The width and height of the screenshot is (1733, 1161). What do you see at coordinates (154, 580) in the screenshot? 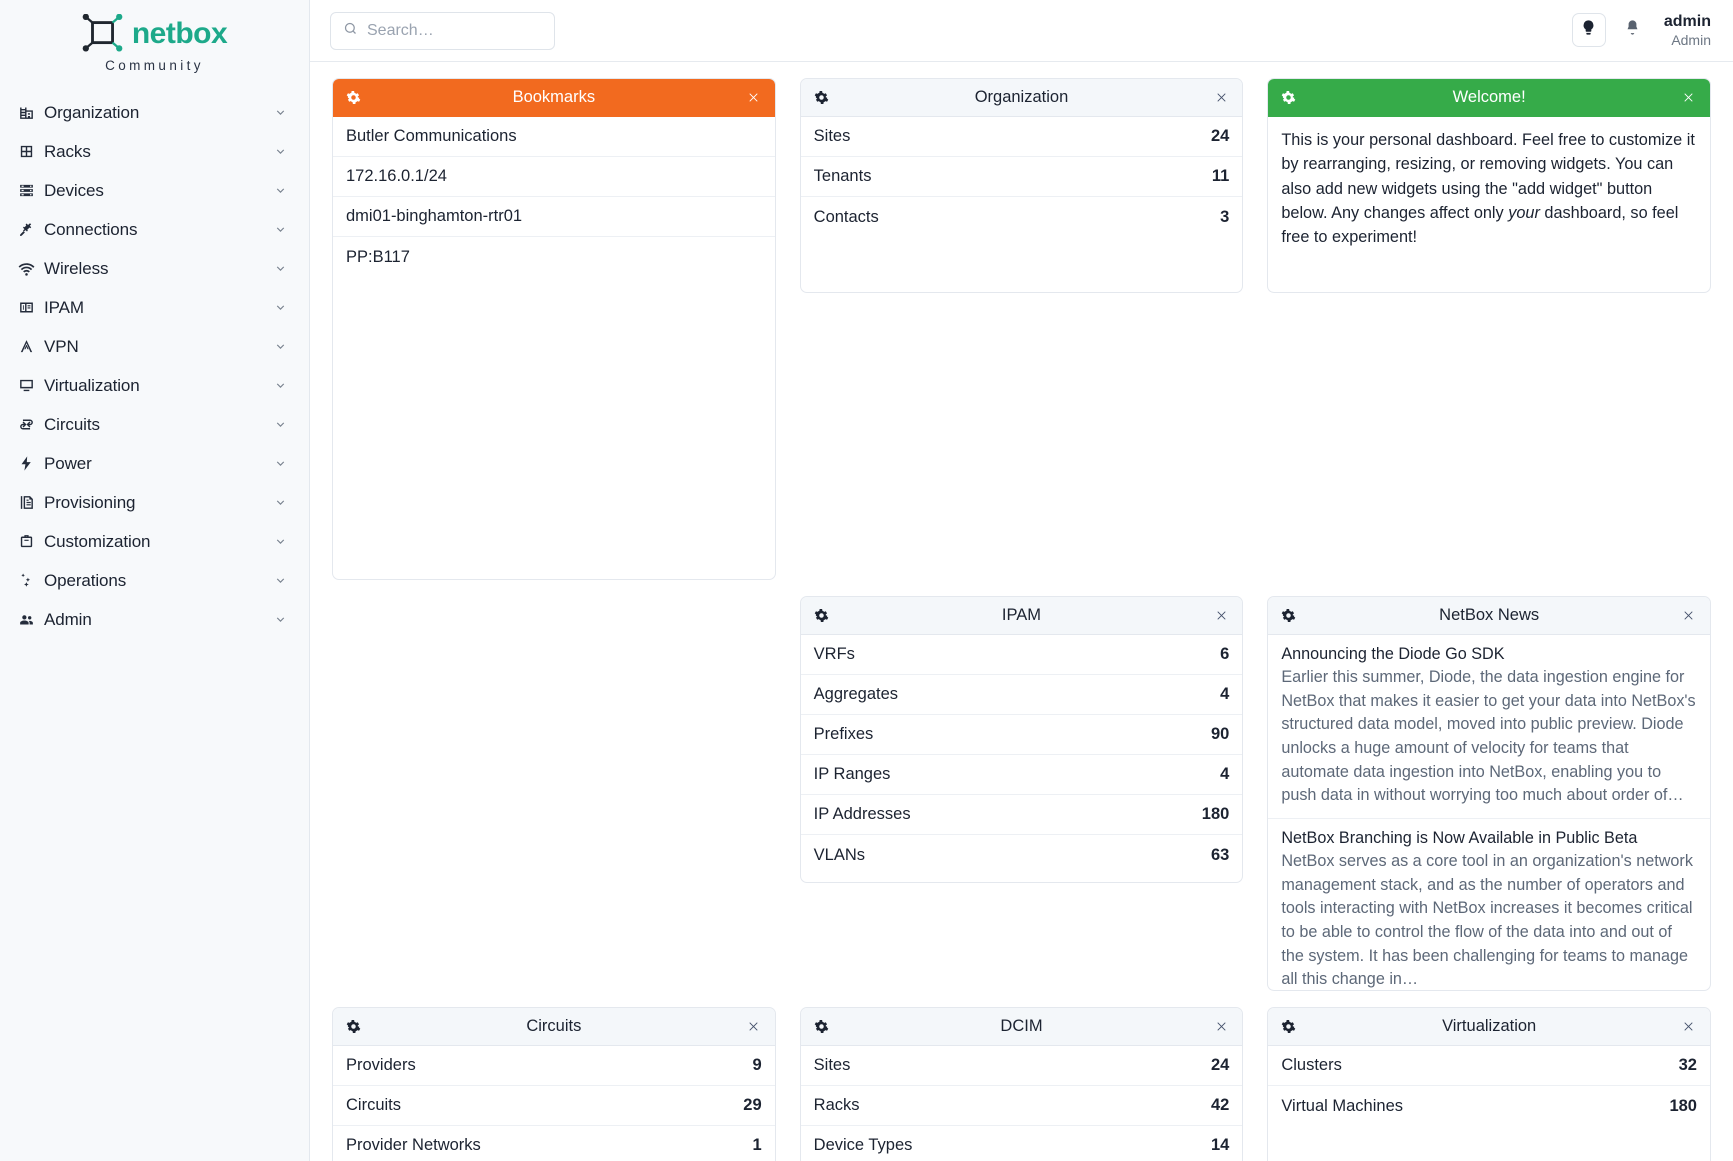
I see `sidebar-item-operations: Operations` at bounding box center [154, 580].